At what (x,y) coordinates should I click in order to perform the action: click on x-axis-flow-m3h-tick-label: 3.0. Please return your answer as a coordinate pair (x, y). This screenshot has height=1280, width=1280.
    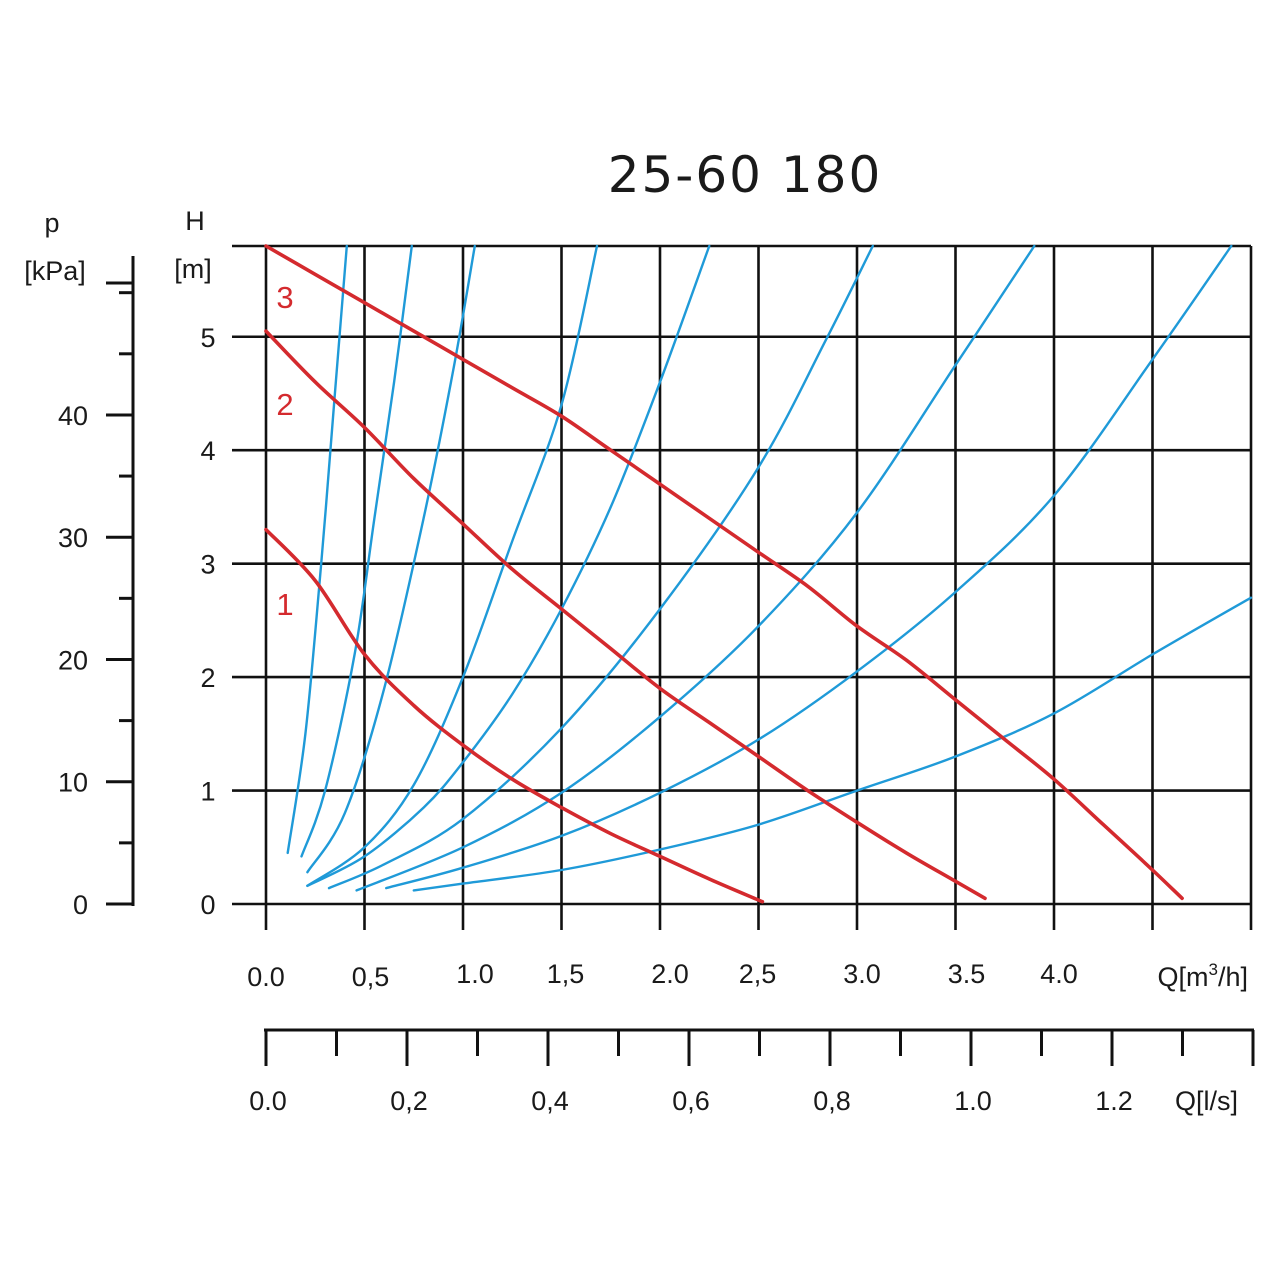
    Looking at the image, I should click on (862, 974).